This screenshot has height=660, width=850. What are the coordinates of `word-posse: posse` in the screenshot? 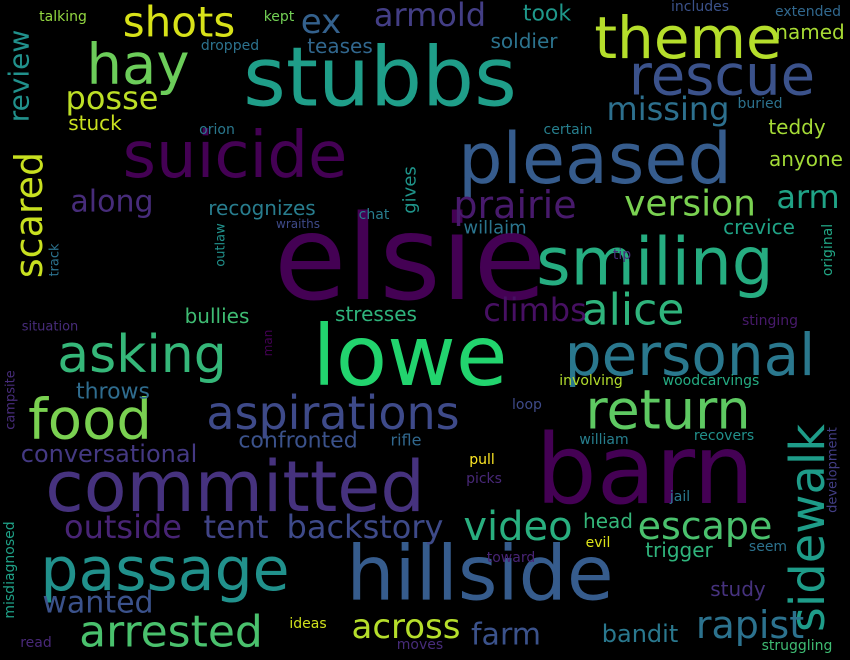 It's located at (112, 98).